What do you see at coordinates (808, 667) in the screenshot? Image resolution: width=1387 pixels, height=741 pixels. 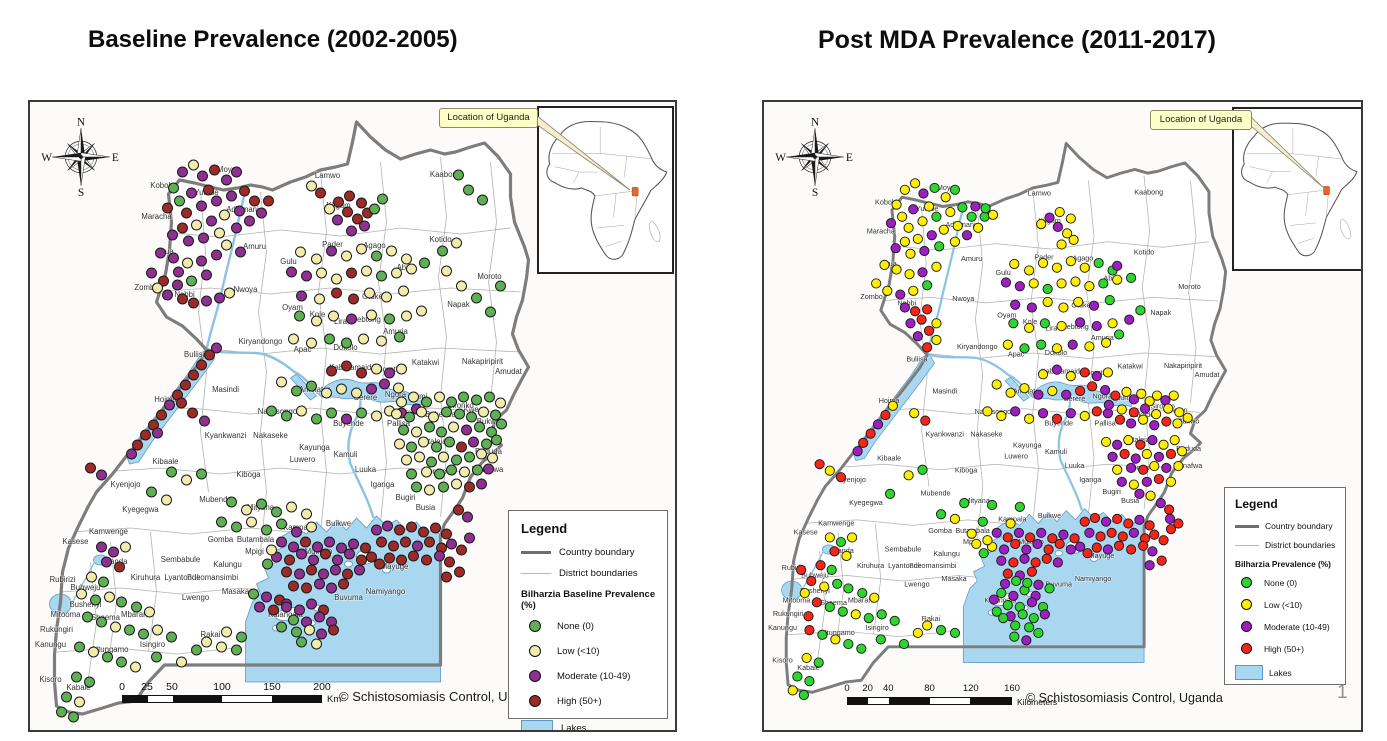 I see `district-label: Kabale` at bounding box center [808, 667].